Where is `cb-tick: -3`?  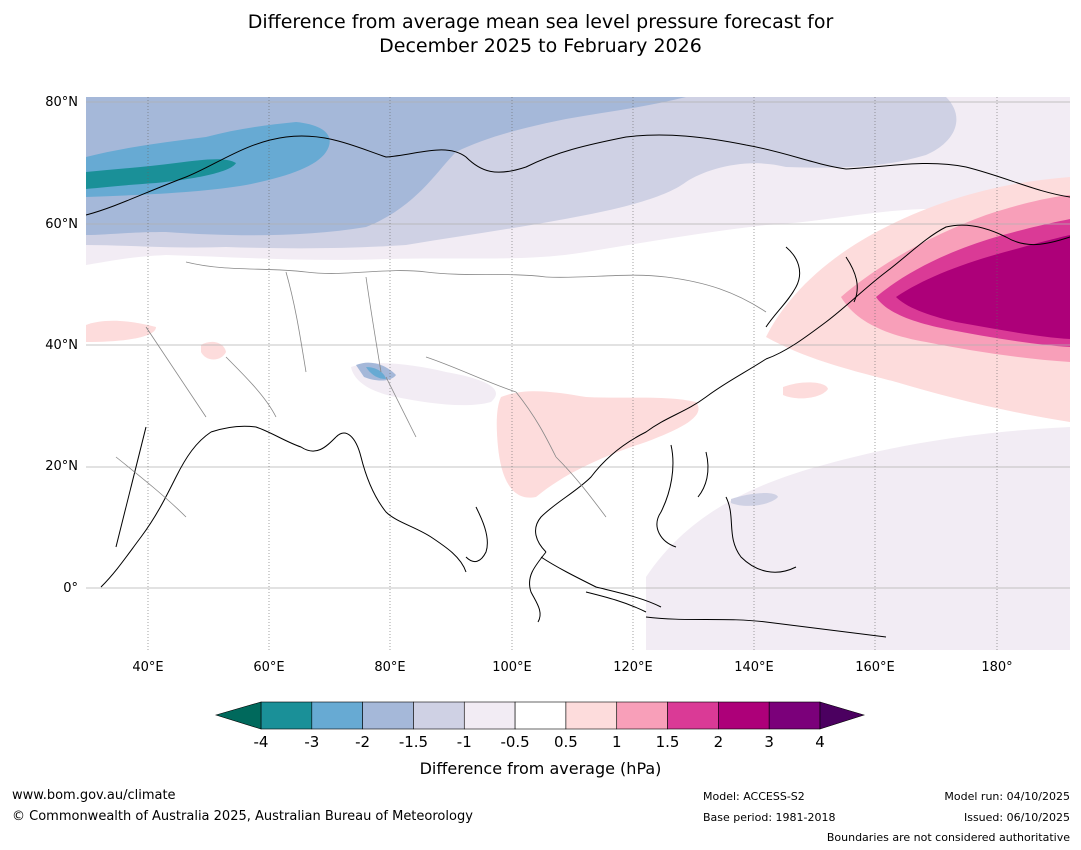 cb-tick: -3 is located at coordinates (312, 742).